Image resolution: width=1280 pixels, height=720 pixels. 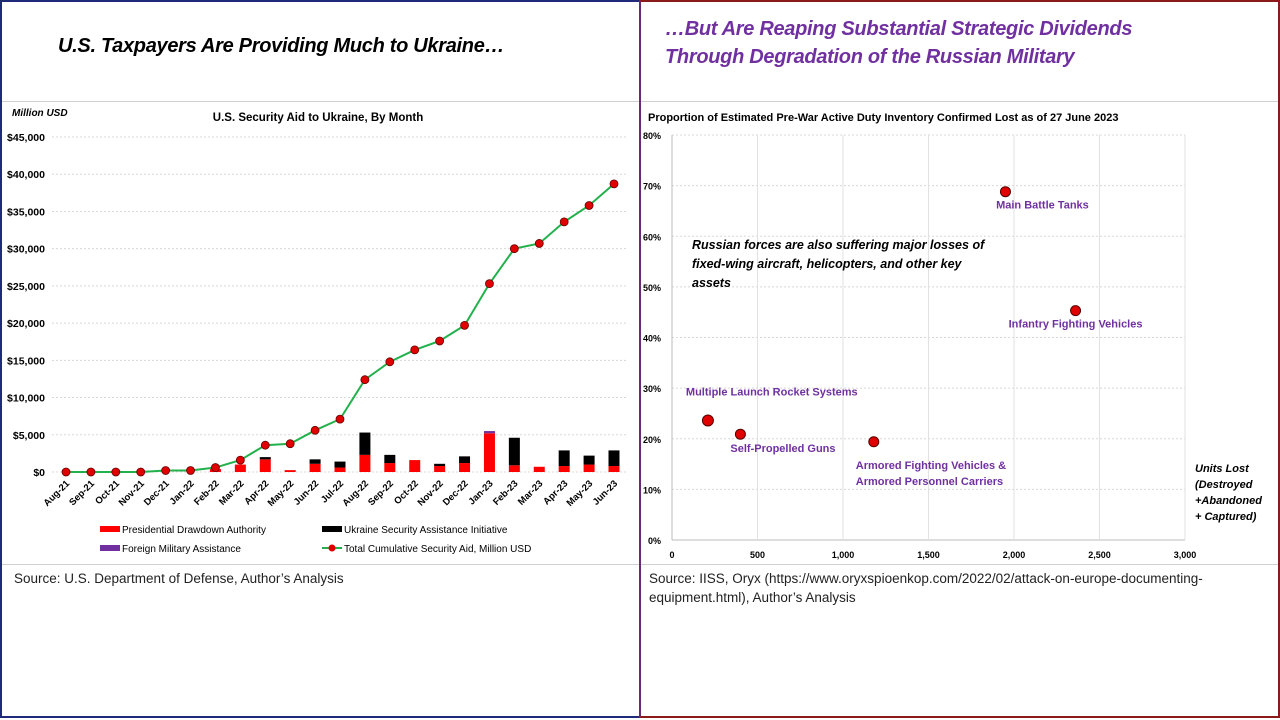 What do you see at coordinates (26, 250) in the screenshot?
I see `y-tick-label: $30,000` at bounding box center [26, 250].